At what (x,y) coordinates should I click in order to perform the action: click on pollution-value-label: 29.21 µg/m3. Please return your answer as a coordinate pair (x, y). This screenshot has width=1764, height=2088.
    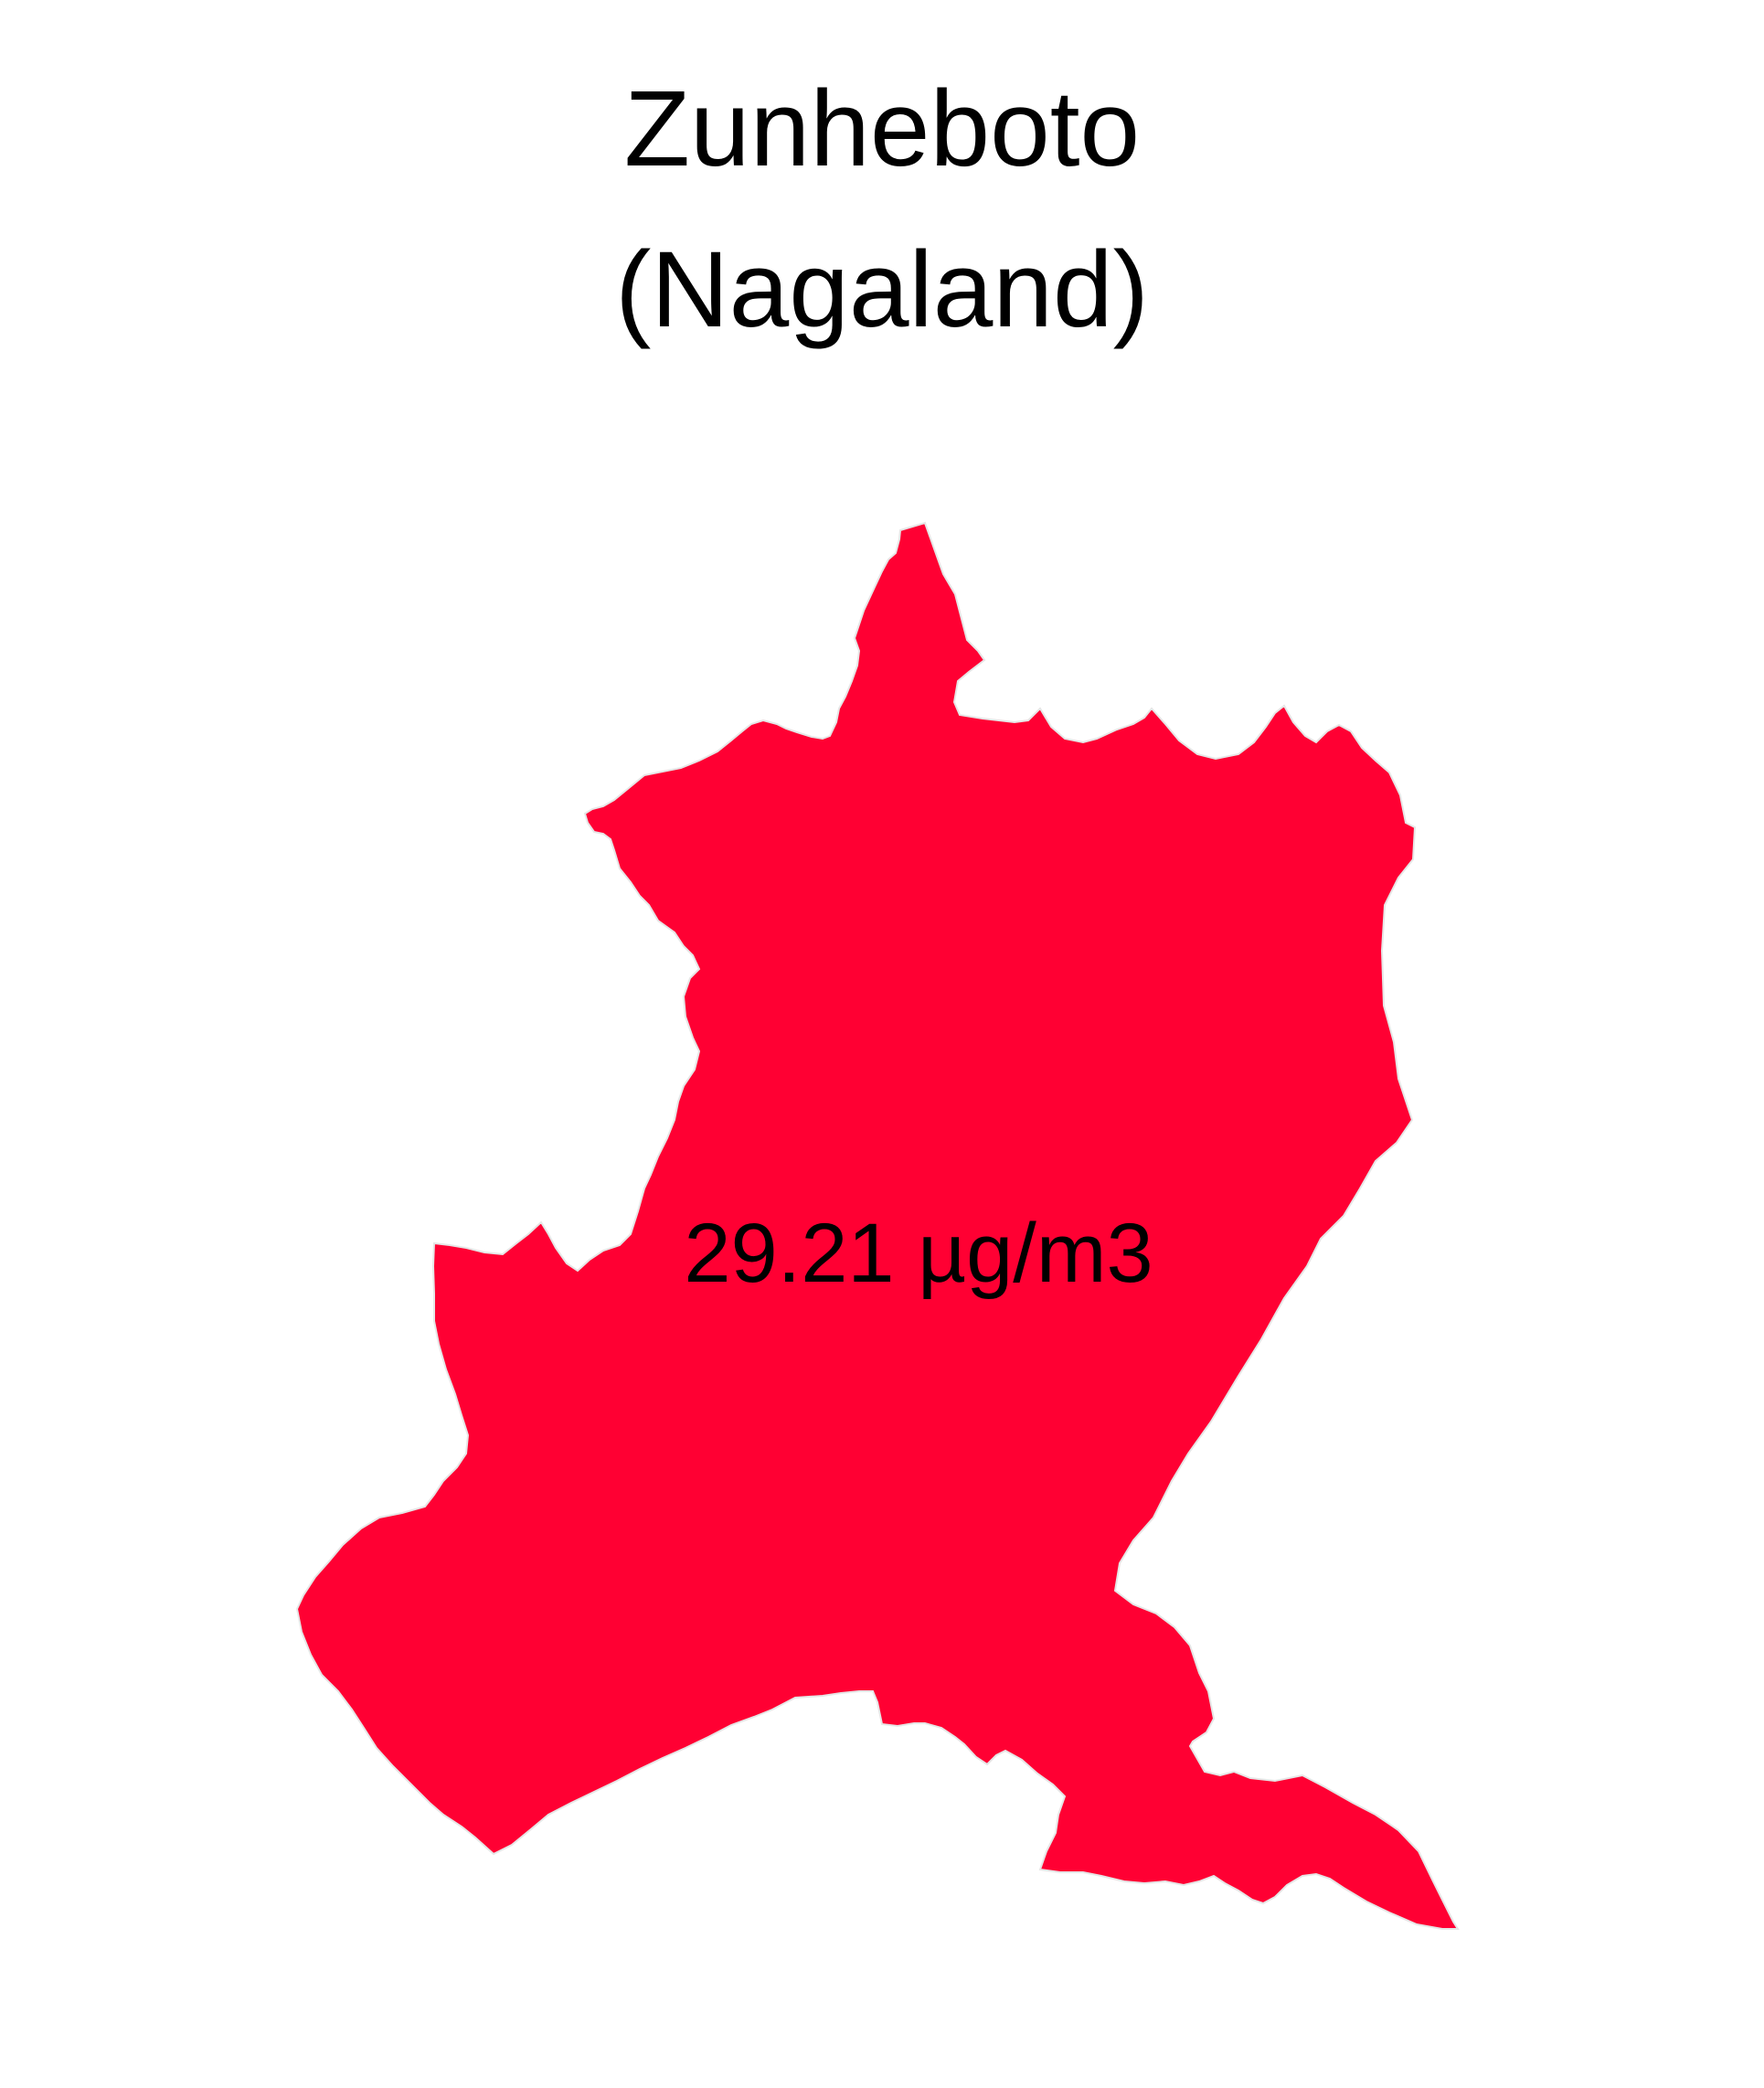
    Looking at the image, I should click on (918, 1253).